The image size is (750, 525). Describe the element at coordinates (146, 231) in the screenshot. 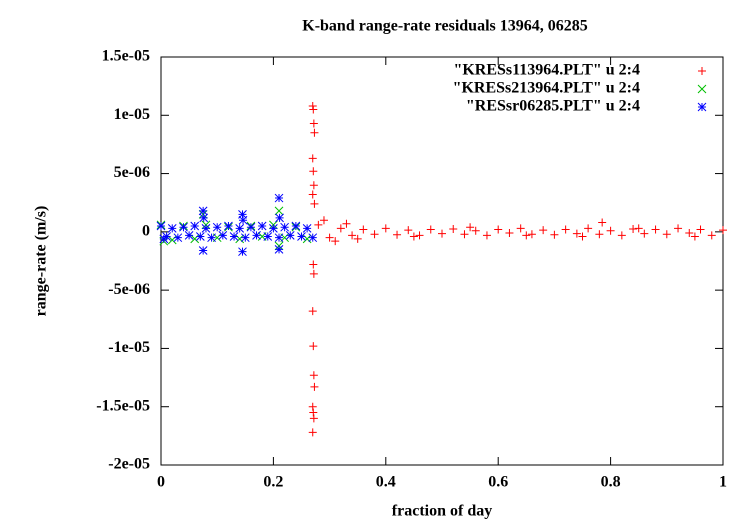

I see `y-tick-label: 0` at that location.